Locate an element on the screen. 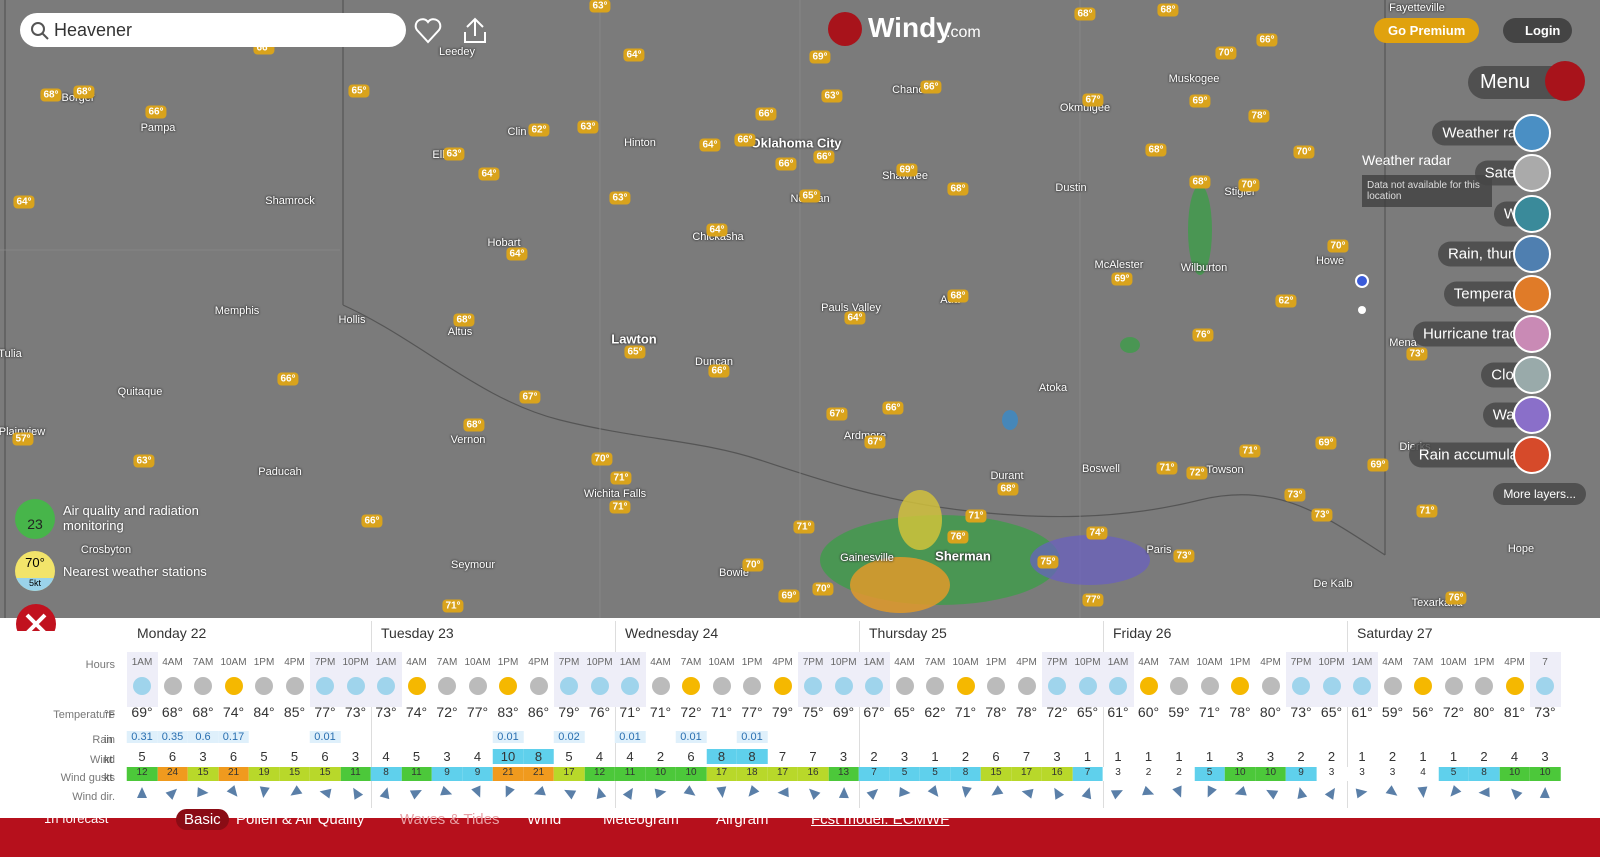 Image resolution: width=1600 pixels, height=857 pixels. temperature: 61° is located at coordinates (1118, 712).